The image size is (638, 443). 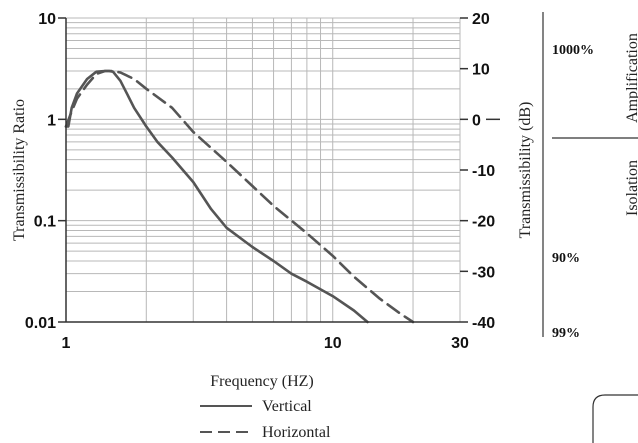 What do you see at coordinates (45, 171) in the screenshot?
I see `y-tick-labels: 10 1 0.1 0.01` at bounding box center [45, 171].